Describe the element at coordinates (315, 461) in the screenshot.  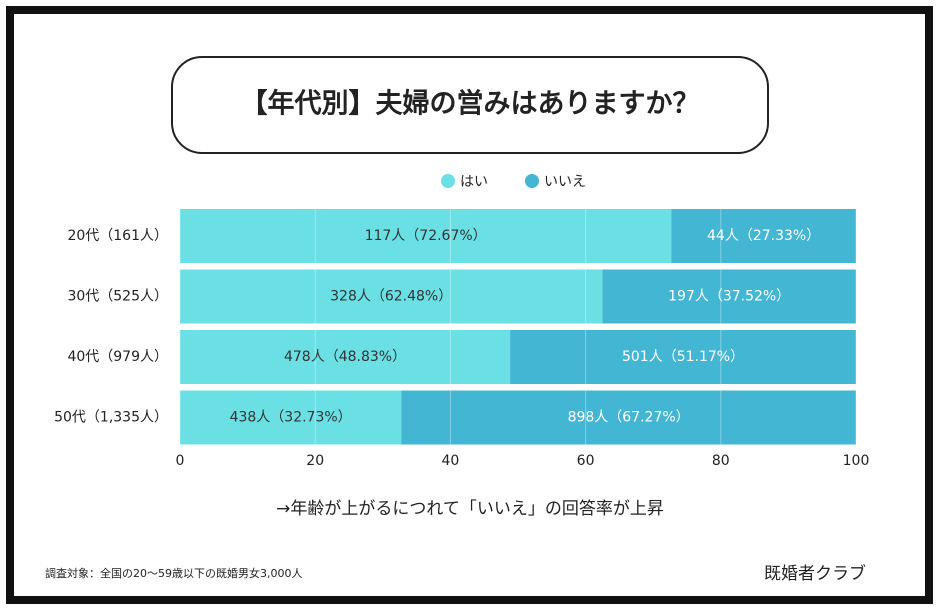
I see `x-tick-label: 20` at that location.